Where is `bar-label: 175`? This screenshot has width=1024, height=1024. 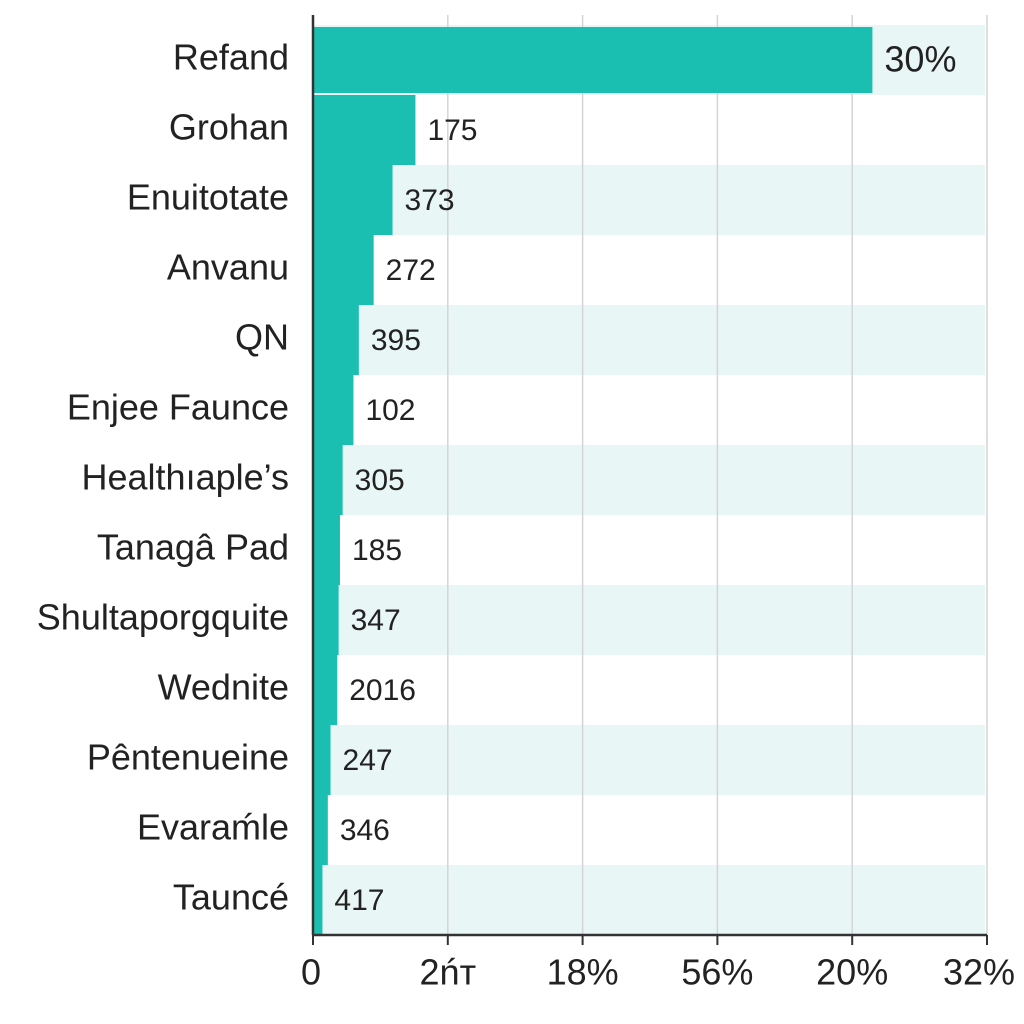
bar-label: 175 is located at coordinates (452, 130).